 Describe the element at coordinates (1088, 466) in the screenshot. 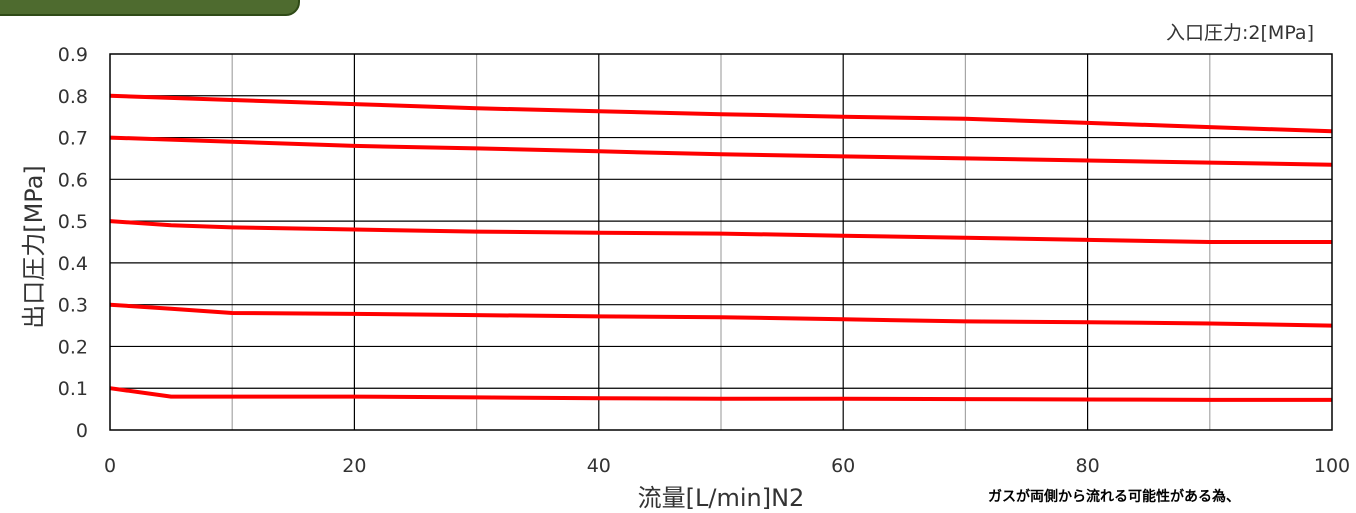

I see `x-tick-label: 80` at that location.